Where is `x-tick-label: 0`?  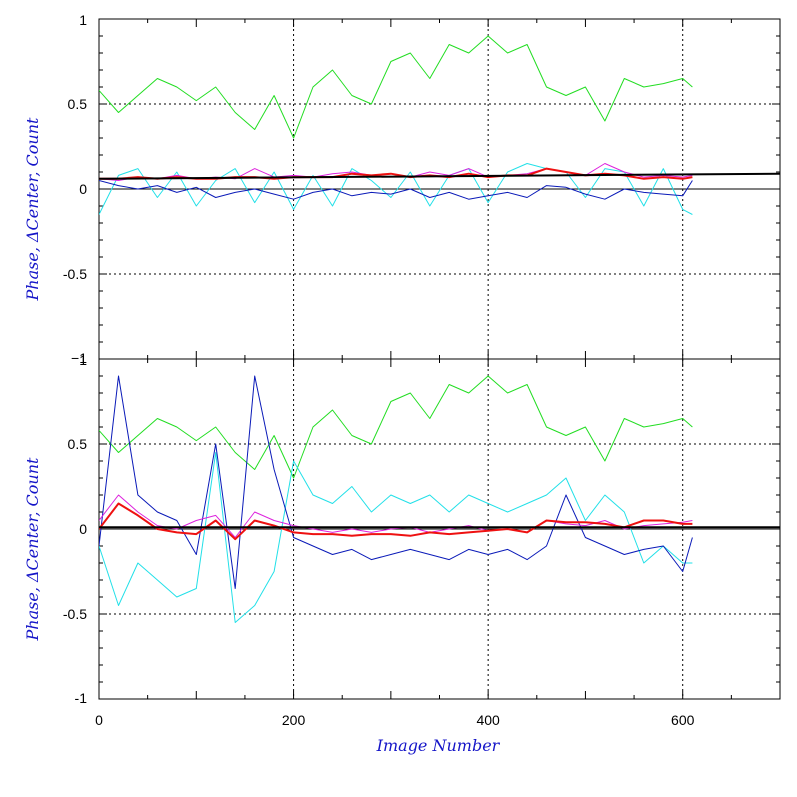
x-tick-label: 0 is located at coordinates (99, 720).